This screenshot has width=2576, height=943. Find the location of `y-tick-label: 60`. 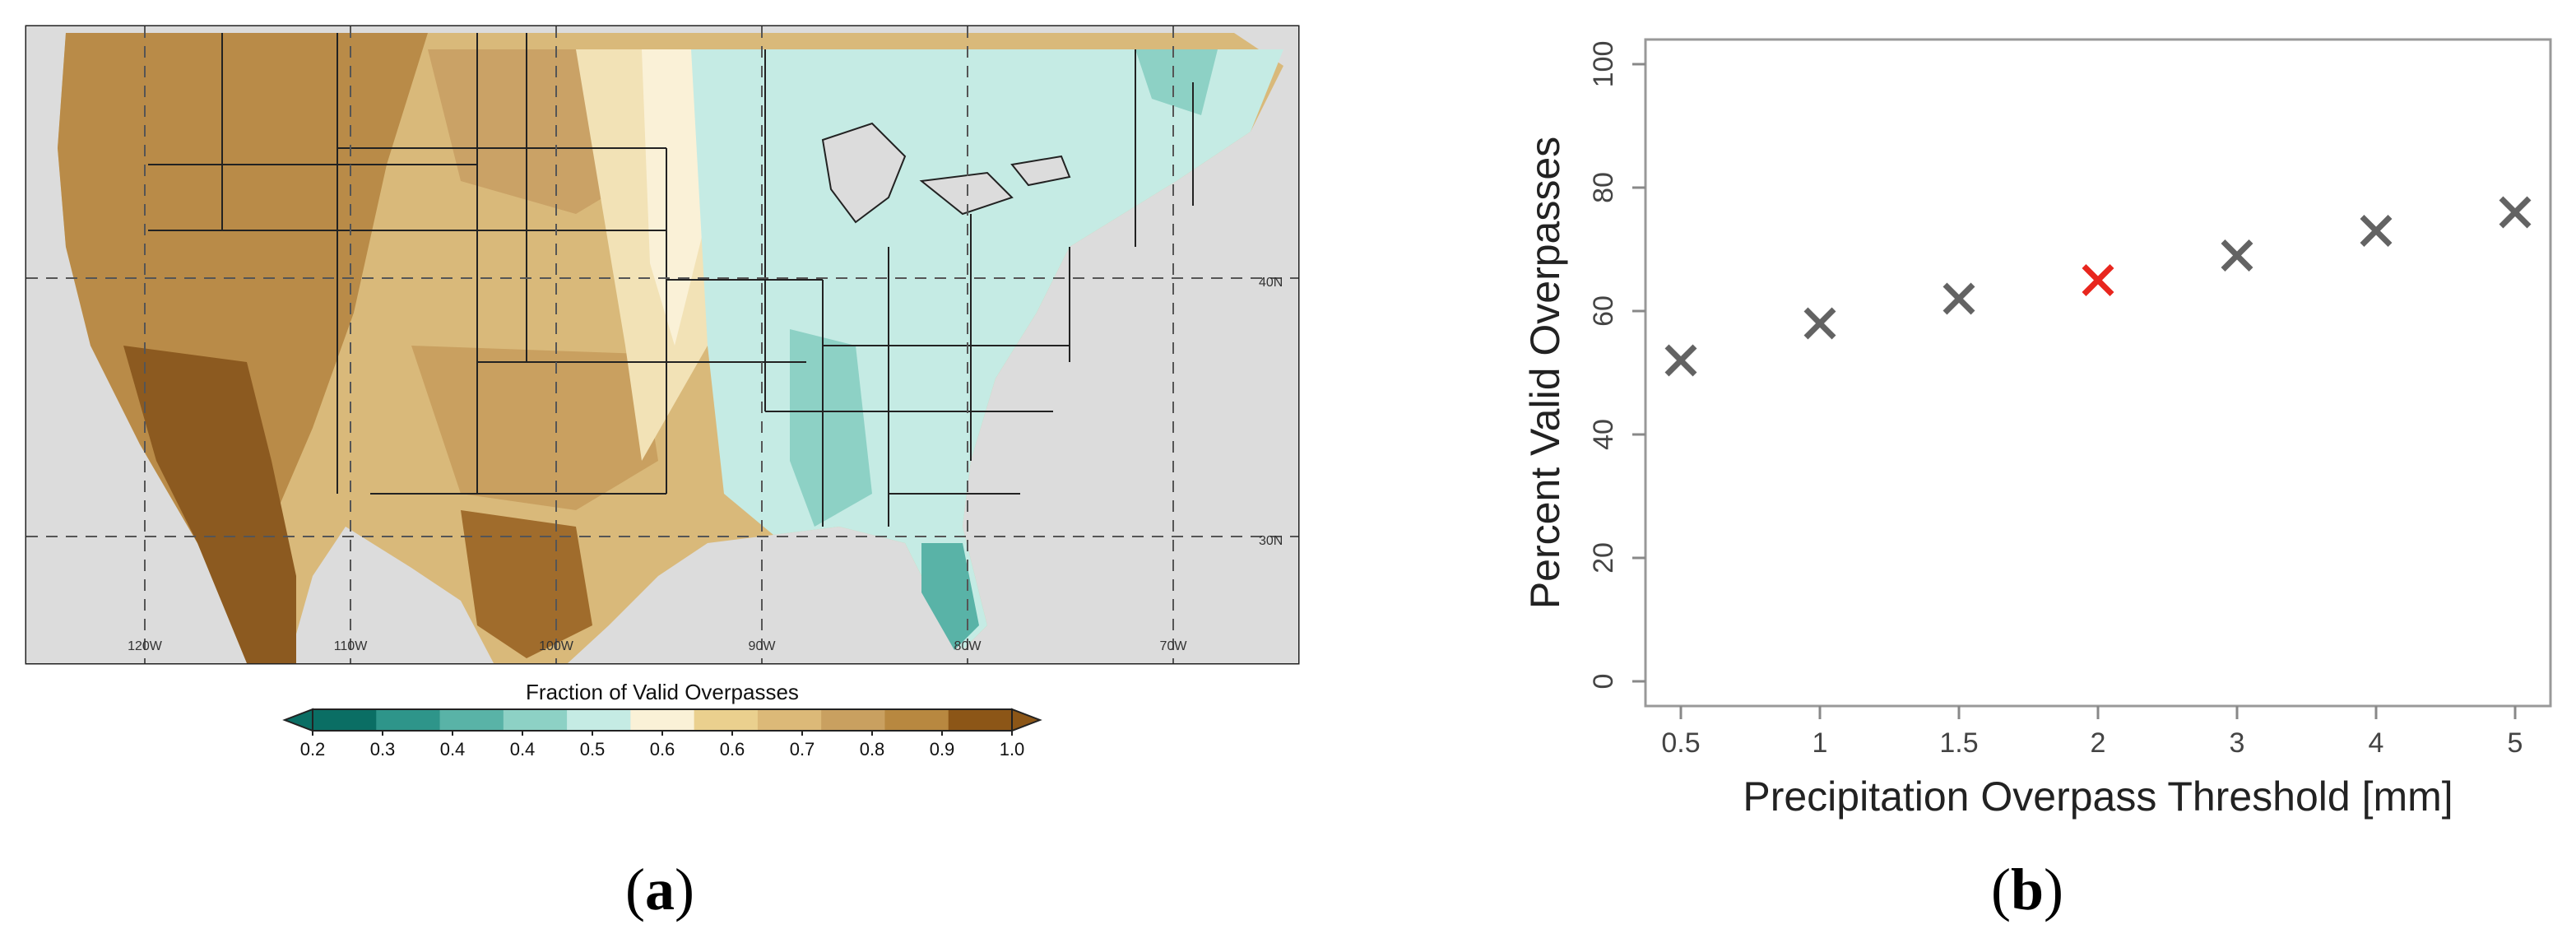

y-tick-label: 60 is located at coordinates (1603, 311).